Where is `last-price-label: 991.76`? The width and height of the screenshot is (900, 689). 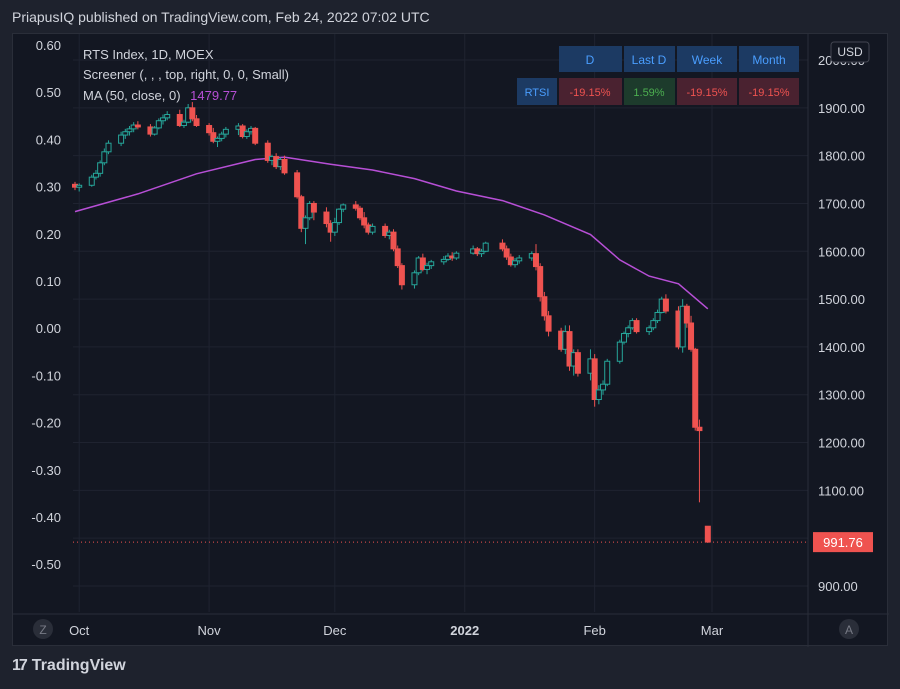
last-price-label: 991.76 is located at coordinates (843, 542).